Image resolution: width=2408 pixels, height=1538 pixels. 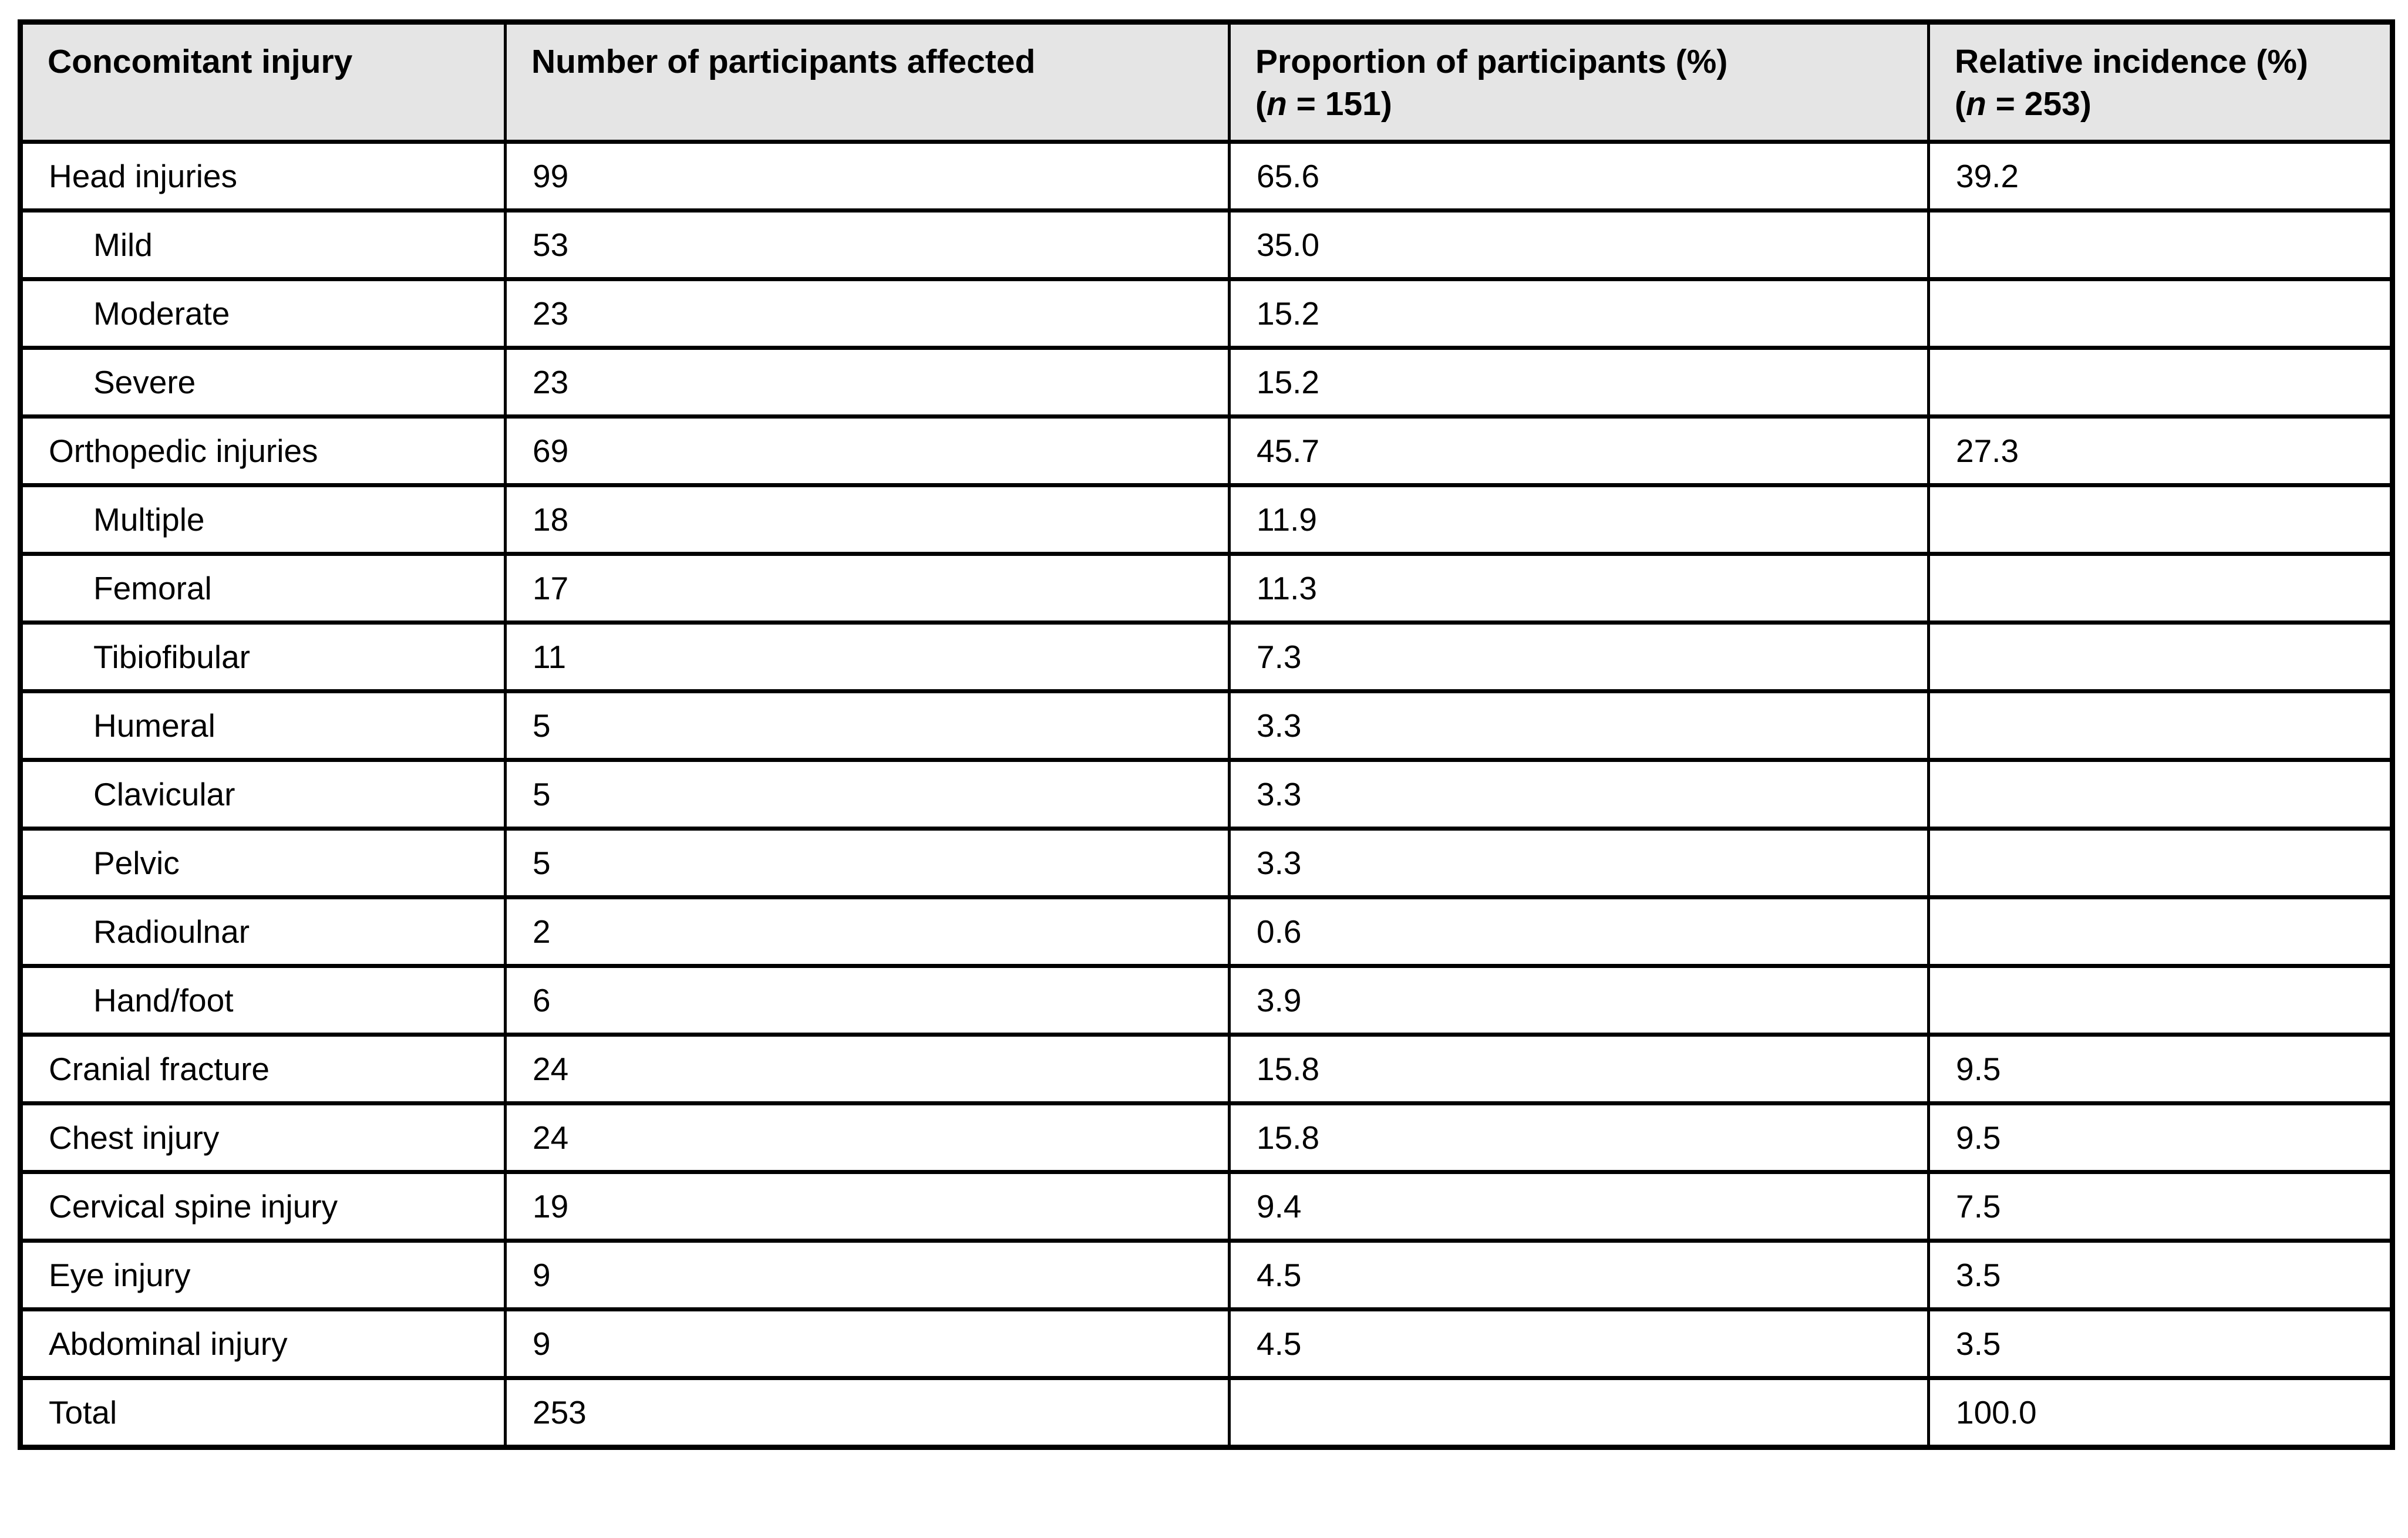 I want to click on table-row: Abdominal injury 9 4.5 3.5, so click(x=1206, y=1343).